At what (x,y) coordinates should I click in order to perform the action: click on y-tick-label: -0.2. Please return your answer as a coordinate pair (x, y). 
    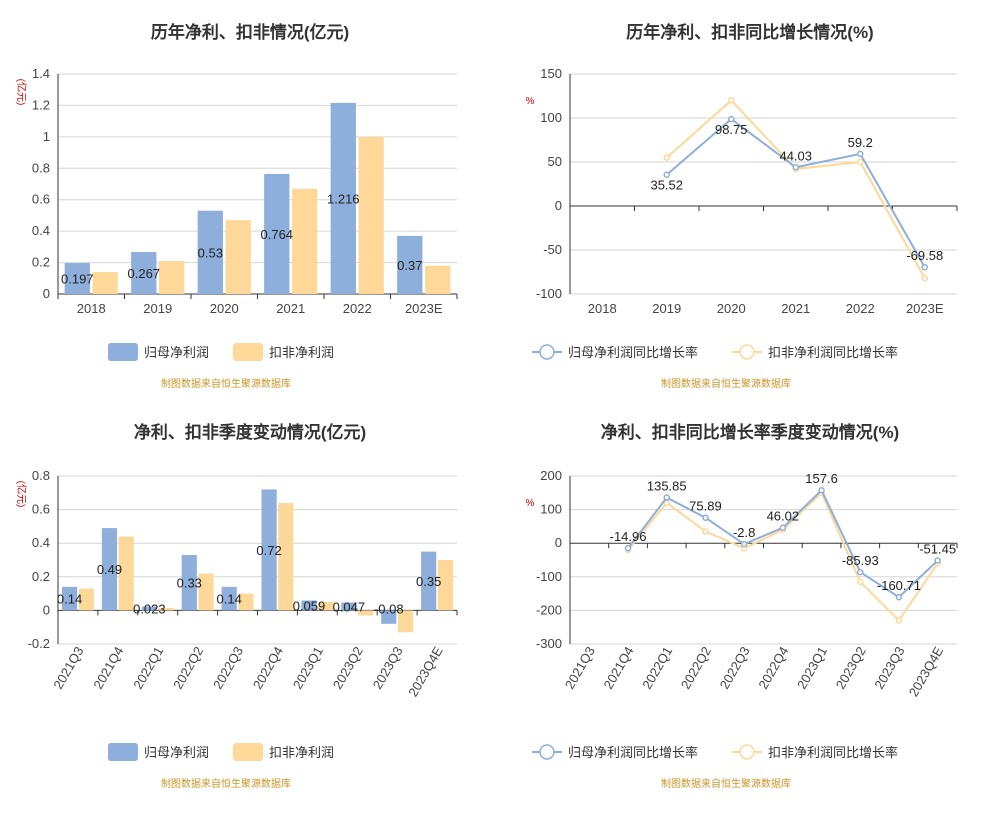
    Looking at the image, I should click on (39, 643).